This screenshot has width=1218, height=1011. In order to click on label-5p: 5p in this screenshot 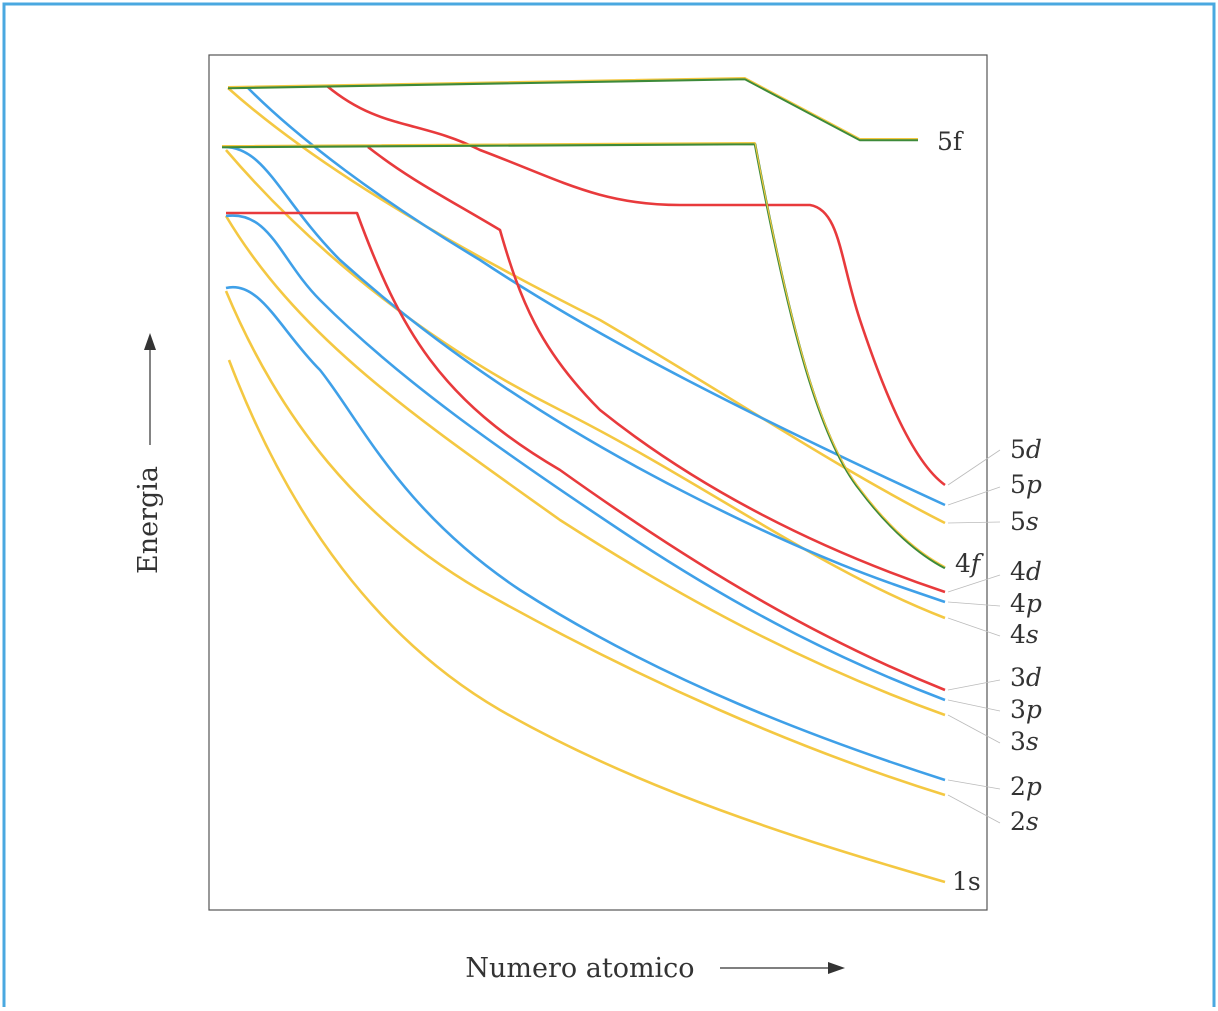, I will do `click(1026, 484)`.